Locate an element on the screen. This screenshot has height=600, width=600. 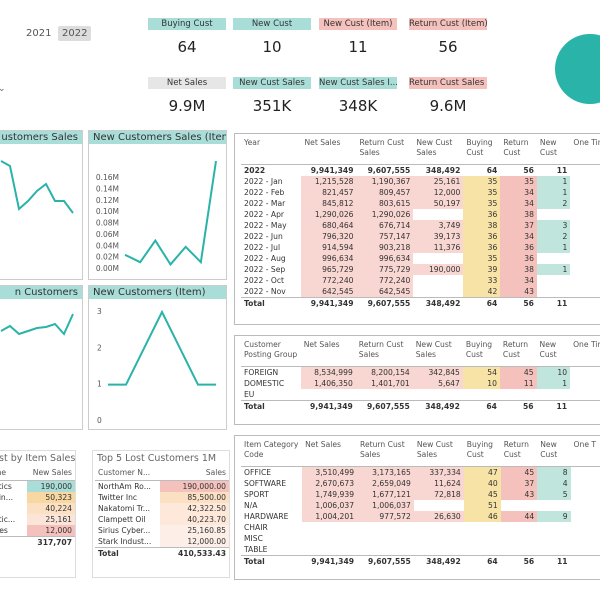
table-cell: 1,290,026 is located at coordinates (329, 214).